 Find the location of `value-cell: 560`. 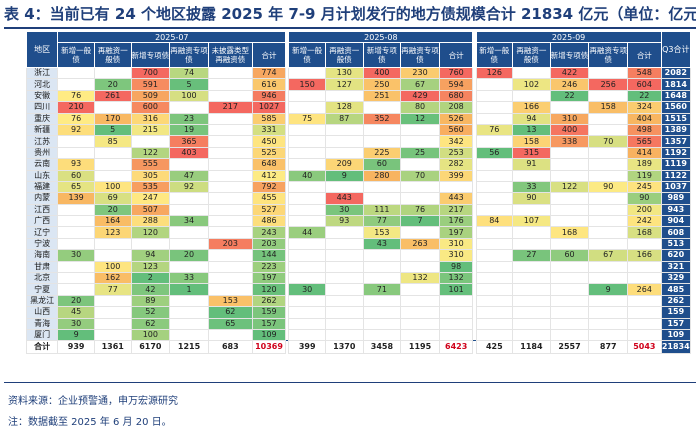

value-cell: 560 is located at coordinates (456, 130).